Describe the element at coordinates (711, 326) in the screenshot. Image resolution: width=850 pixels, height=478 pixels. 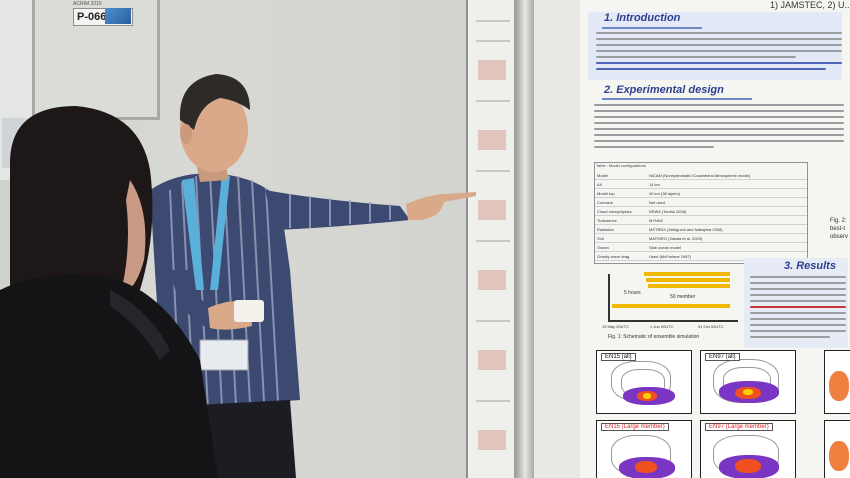
I see `chart-tick: 31 Oct 00UTC` at that location.